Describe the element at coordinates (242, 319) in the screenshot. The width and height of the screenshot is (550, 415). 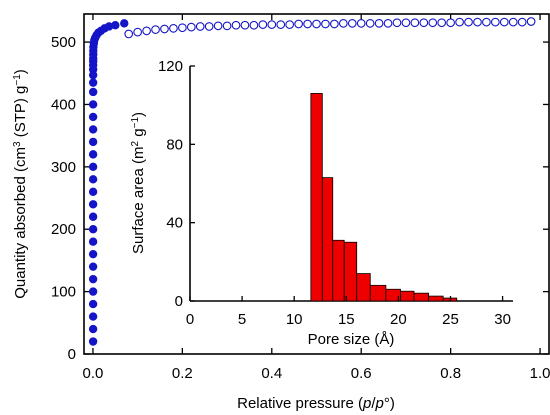
I see `inset-x-tick-label: 5` at that location.